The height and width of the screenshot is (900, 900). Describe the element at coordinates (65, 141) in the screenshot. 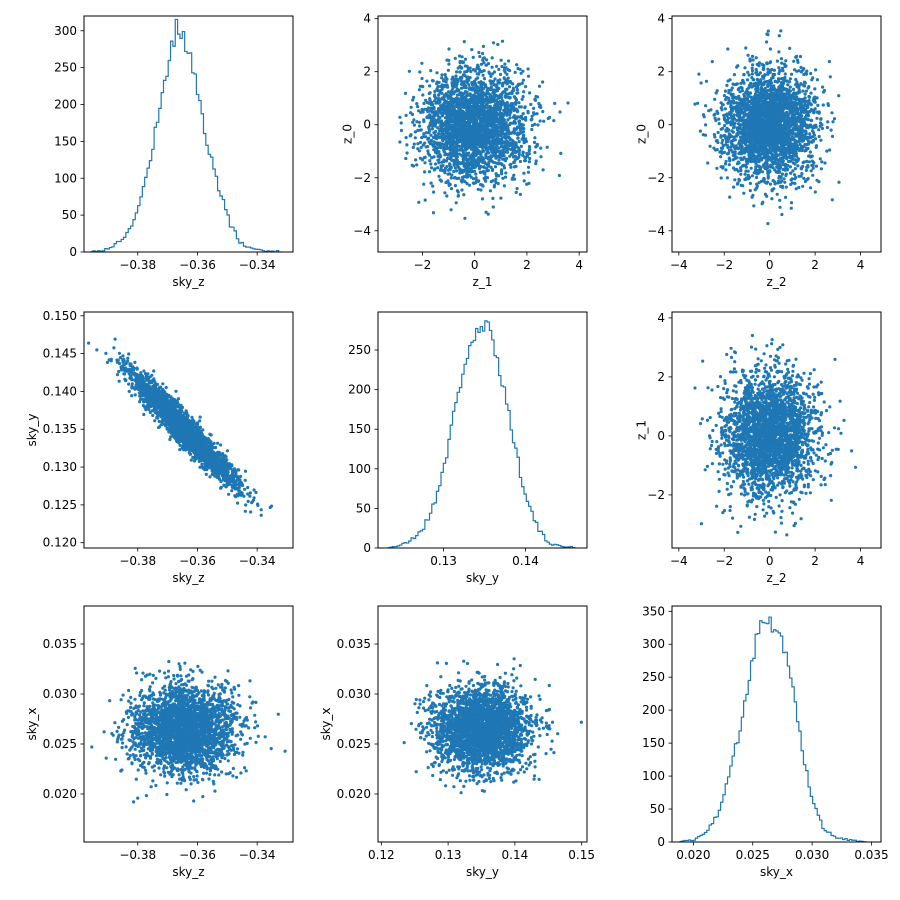

I see `y-tick-label: 150` at that location.